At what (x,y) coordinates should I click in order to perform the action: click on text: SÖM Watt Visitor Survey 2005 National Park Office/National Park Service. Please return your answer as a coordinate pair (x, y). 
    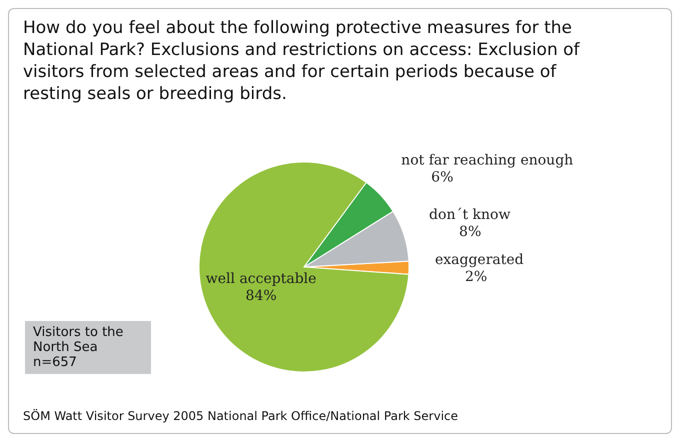
    Looking at the image, I should click on (240, 416).